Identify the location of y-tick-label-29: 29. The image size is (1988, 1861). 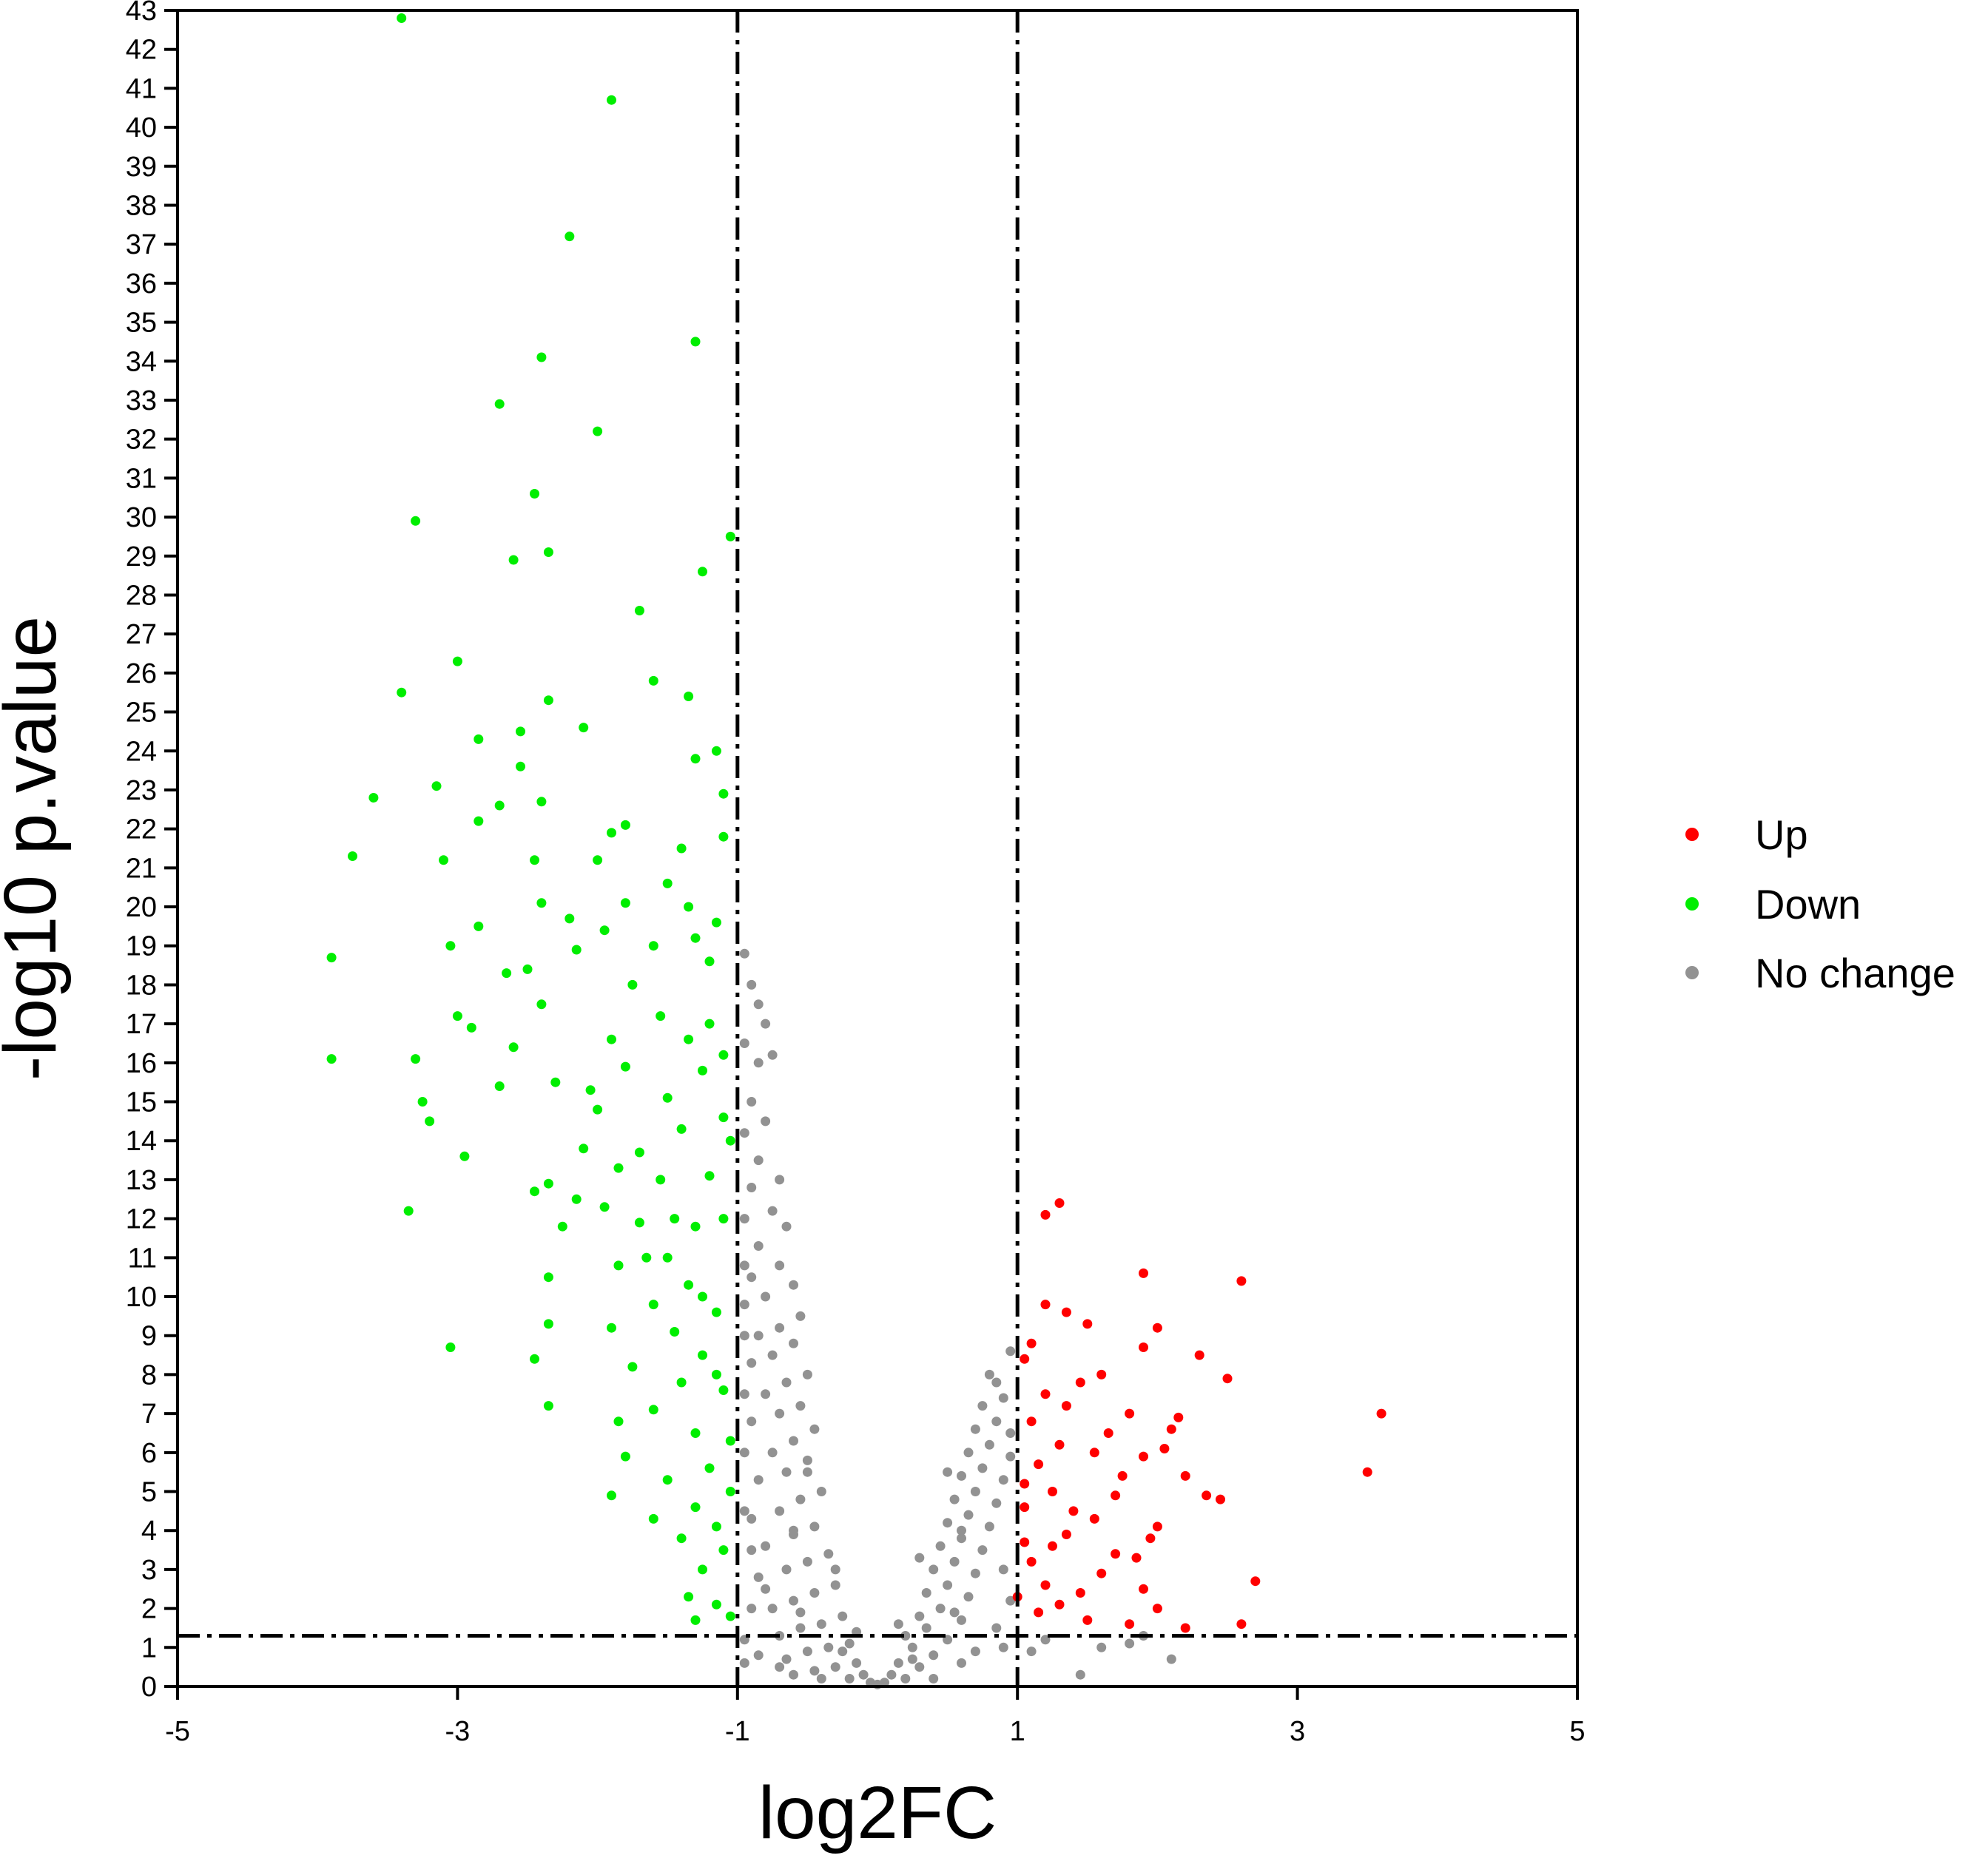
(142, 557).